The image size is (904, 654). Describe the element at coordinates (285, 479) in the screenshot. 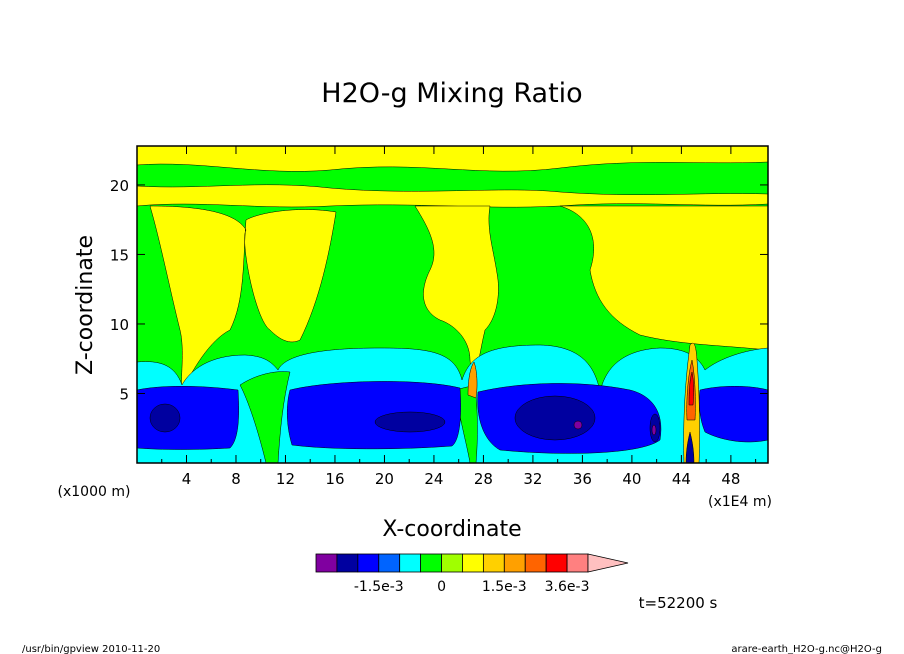

I see `x-tick-label: 12` at that location.